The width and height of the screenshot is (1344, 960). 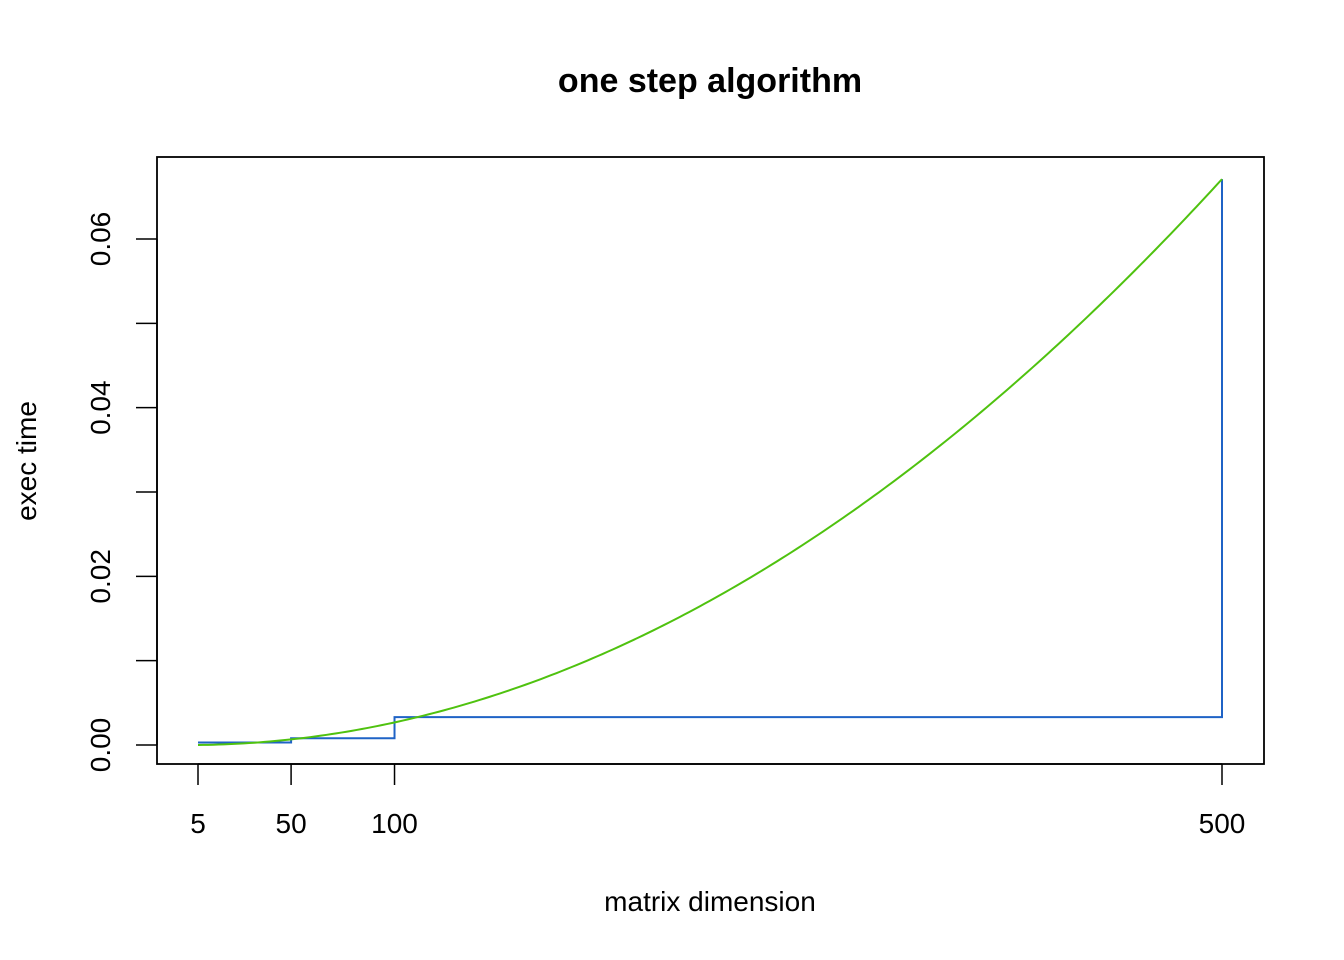 I want to click on x-axis-label: matrix dimension, so click(x=710, y=901).